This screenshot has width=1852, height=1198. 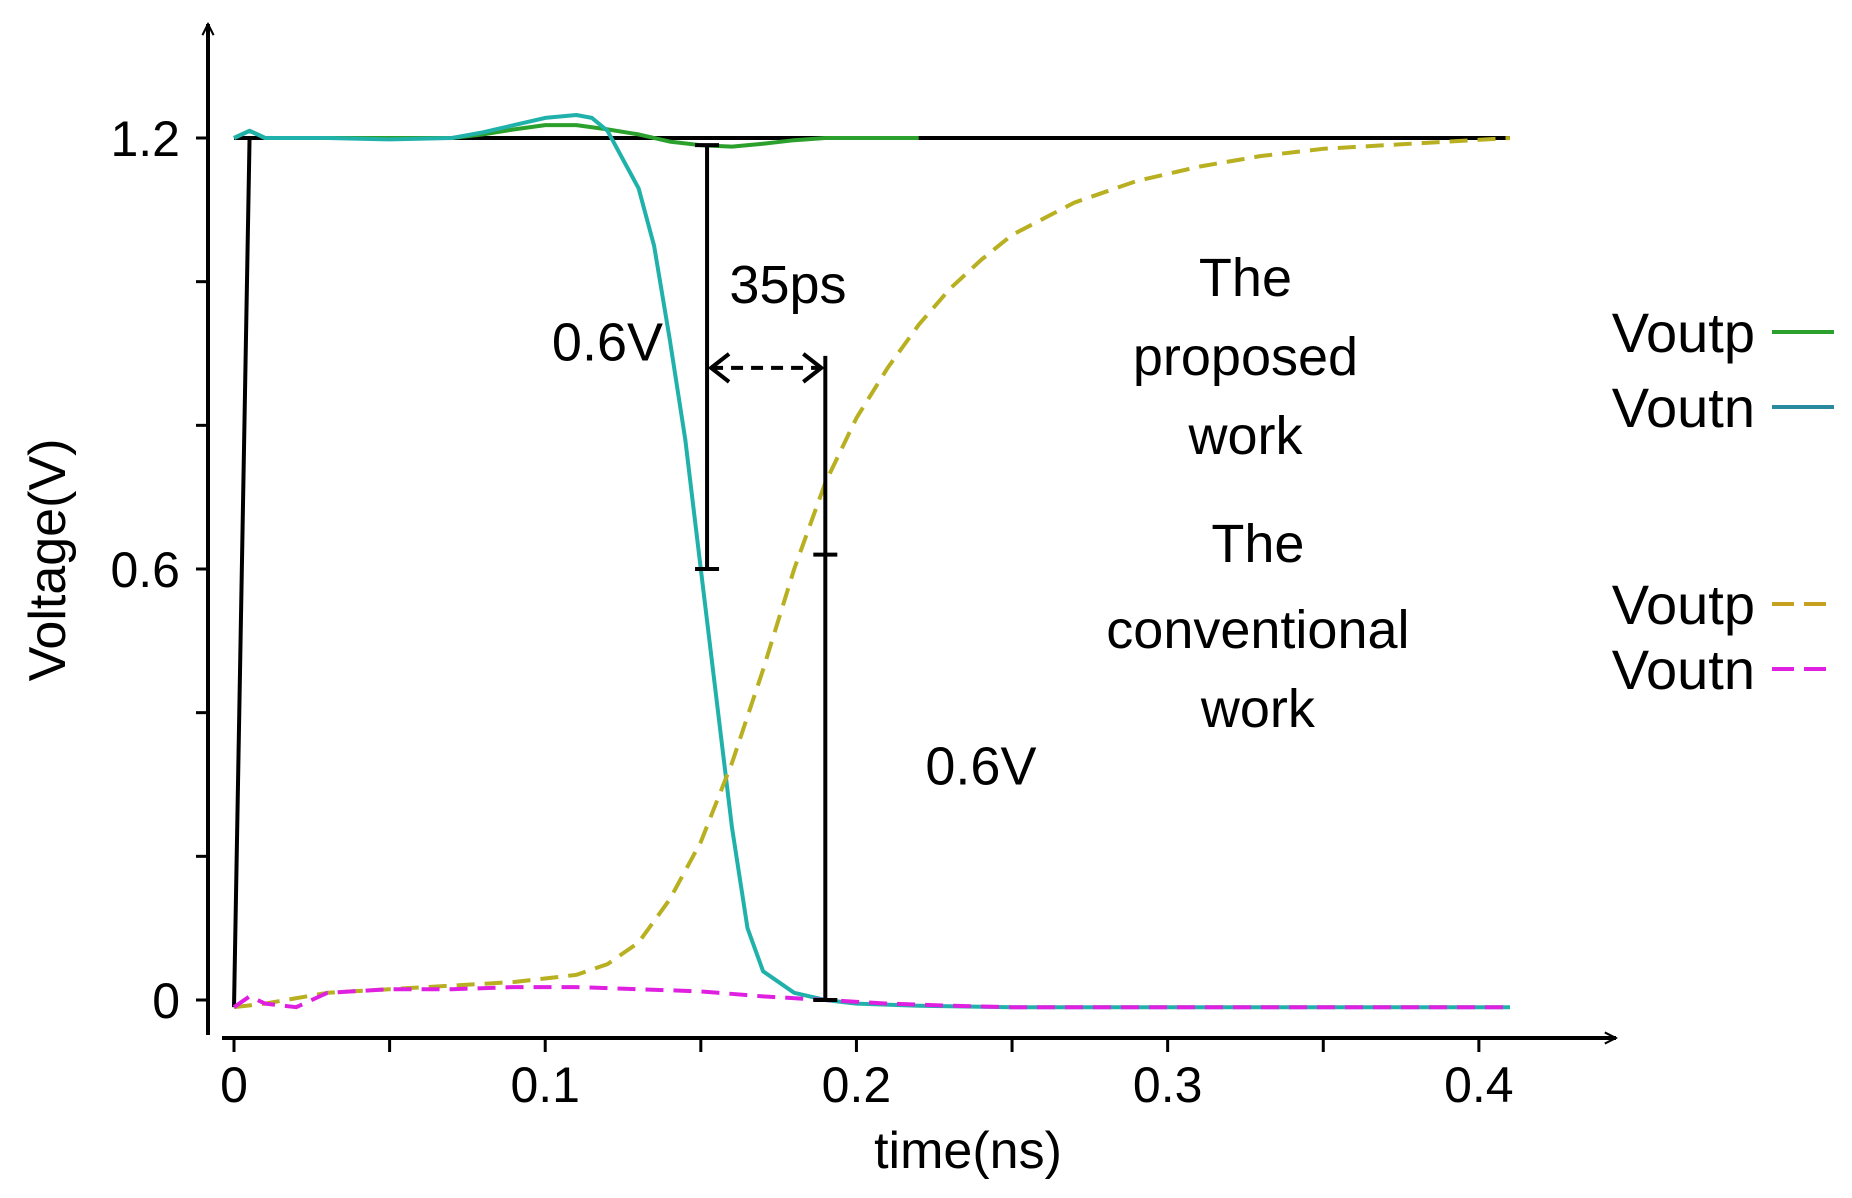 I want to click on y-axis-title: Voltage(V), so click(x=48, y=560).